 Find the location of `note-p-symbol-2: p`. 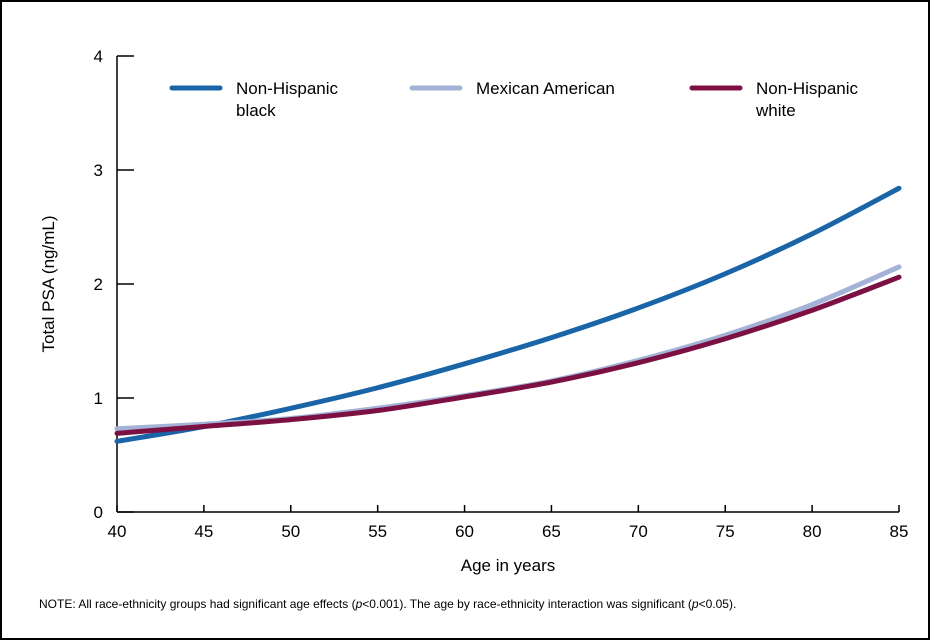

note-p-symbol-2: p is located at coordinates (695, 604).